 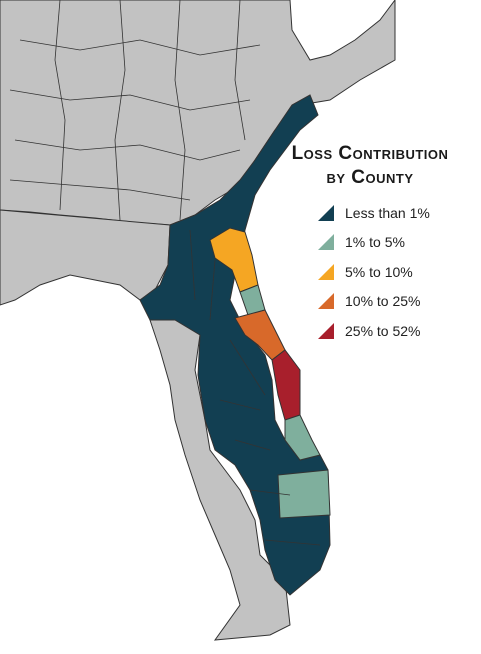 I want to click on legend-label: 25% to 52%, so click(x=383, y=330).